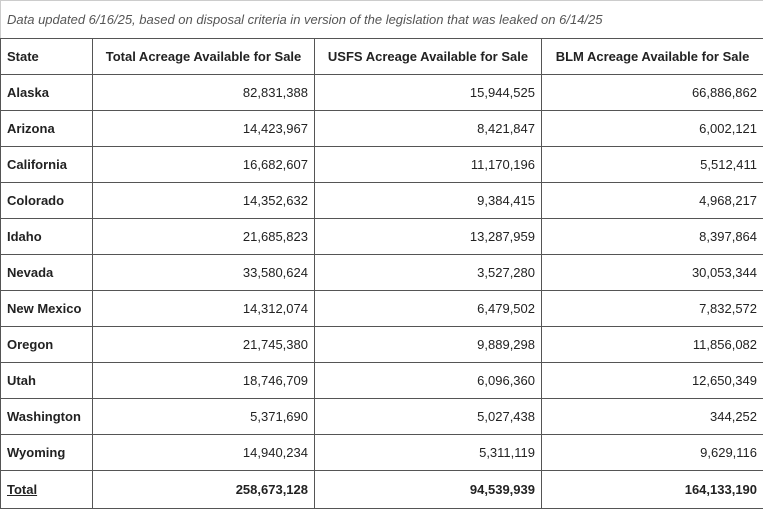 The height and width of the screenshot is (521, 763). What do you see at coordinates (46, 308) in the screenshot?
I see `state-cell: New Mexico` at bounding box center [46, 308].